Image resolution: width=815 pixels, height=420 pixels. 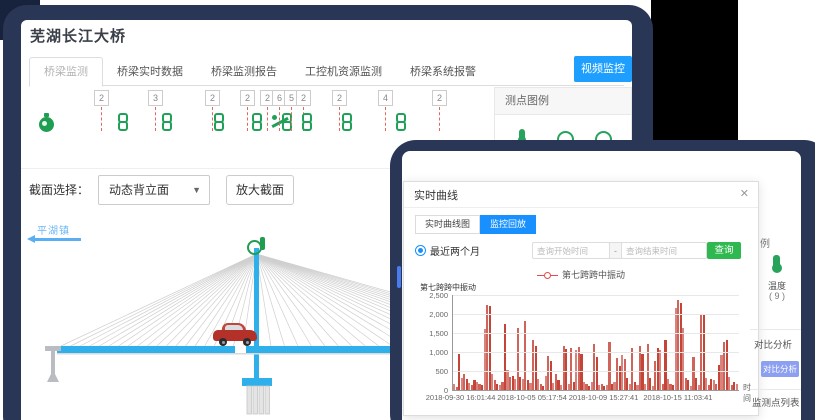 I want to click on video-monitor-button: 视频监控, so click(x=603, y=69).